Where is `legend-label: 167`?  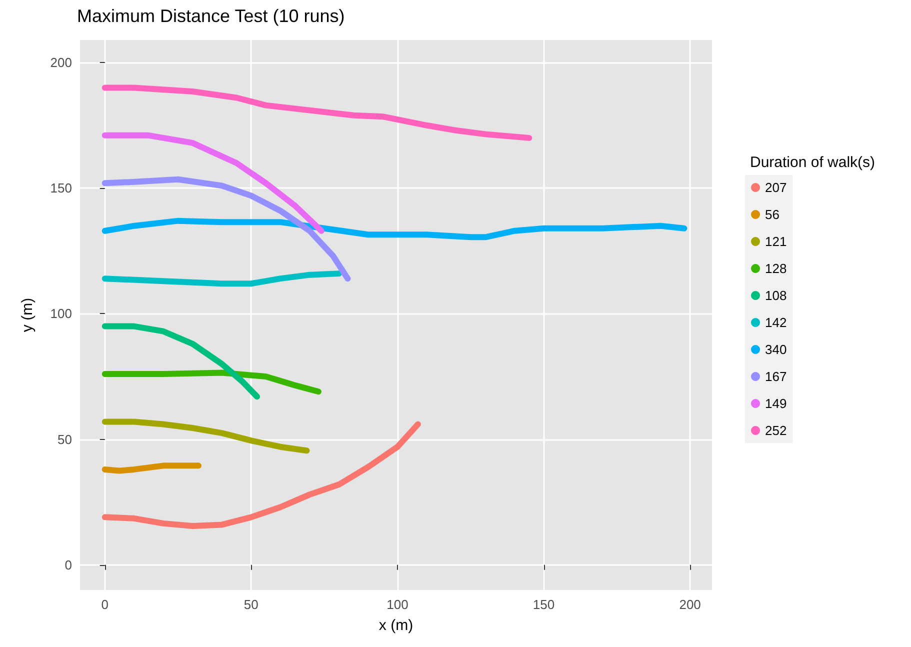 legend-label: 167 is located at coordinates (776, 376).